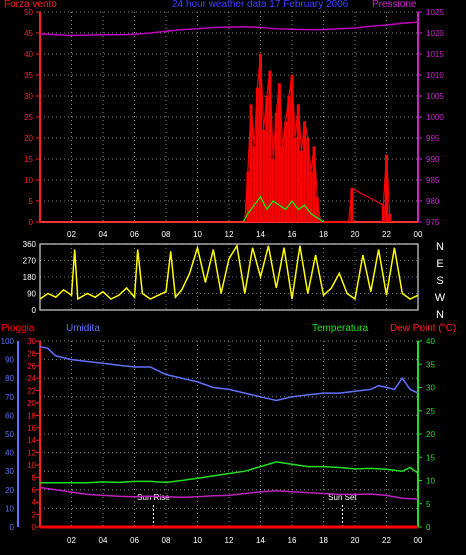 This screenshot has height=555, width=466. I want to click on y-tick-label-left: 30, so click(28, 96).